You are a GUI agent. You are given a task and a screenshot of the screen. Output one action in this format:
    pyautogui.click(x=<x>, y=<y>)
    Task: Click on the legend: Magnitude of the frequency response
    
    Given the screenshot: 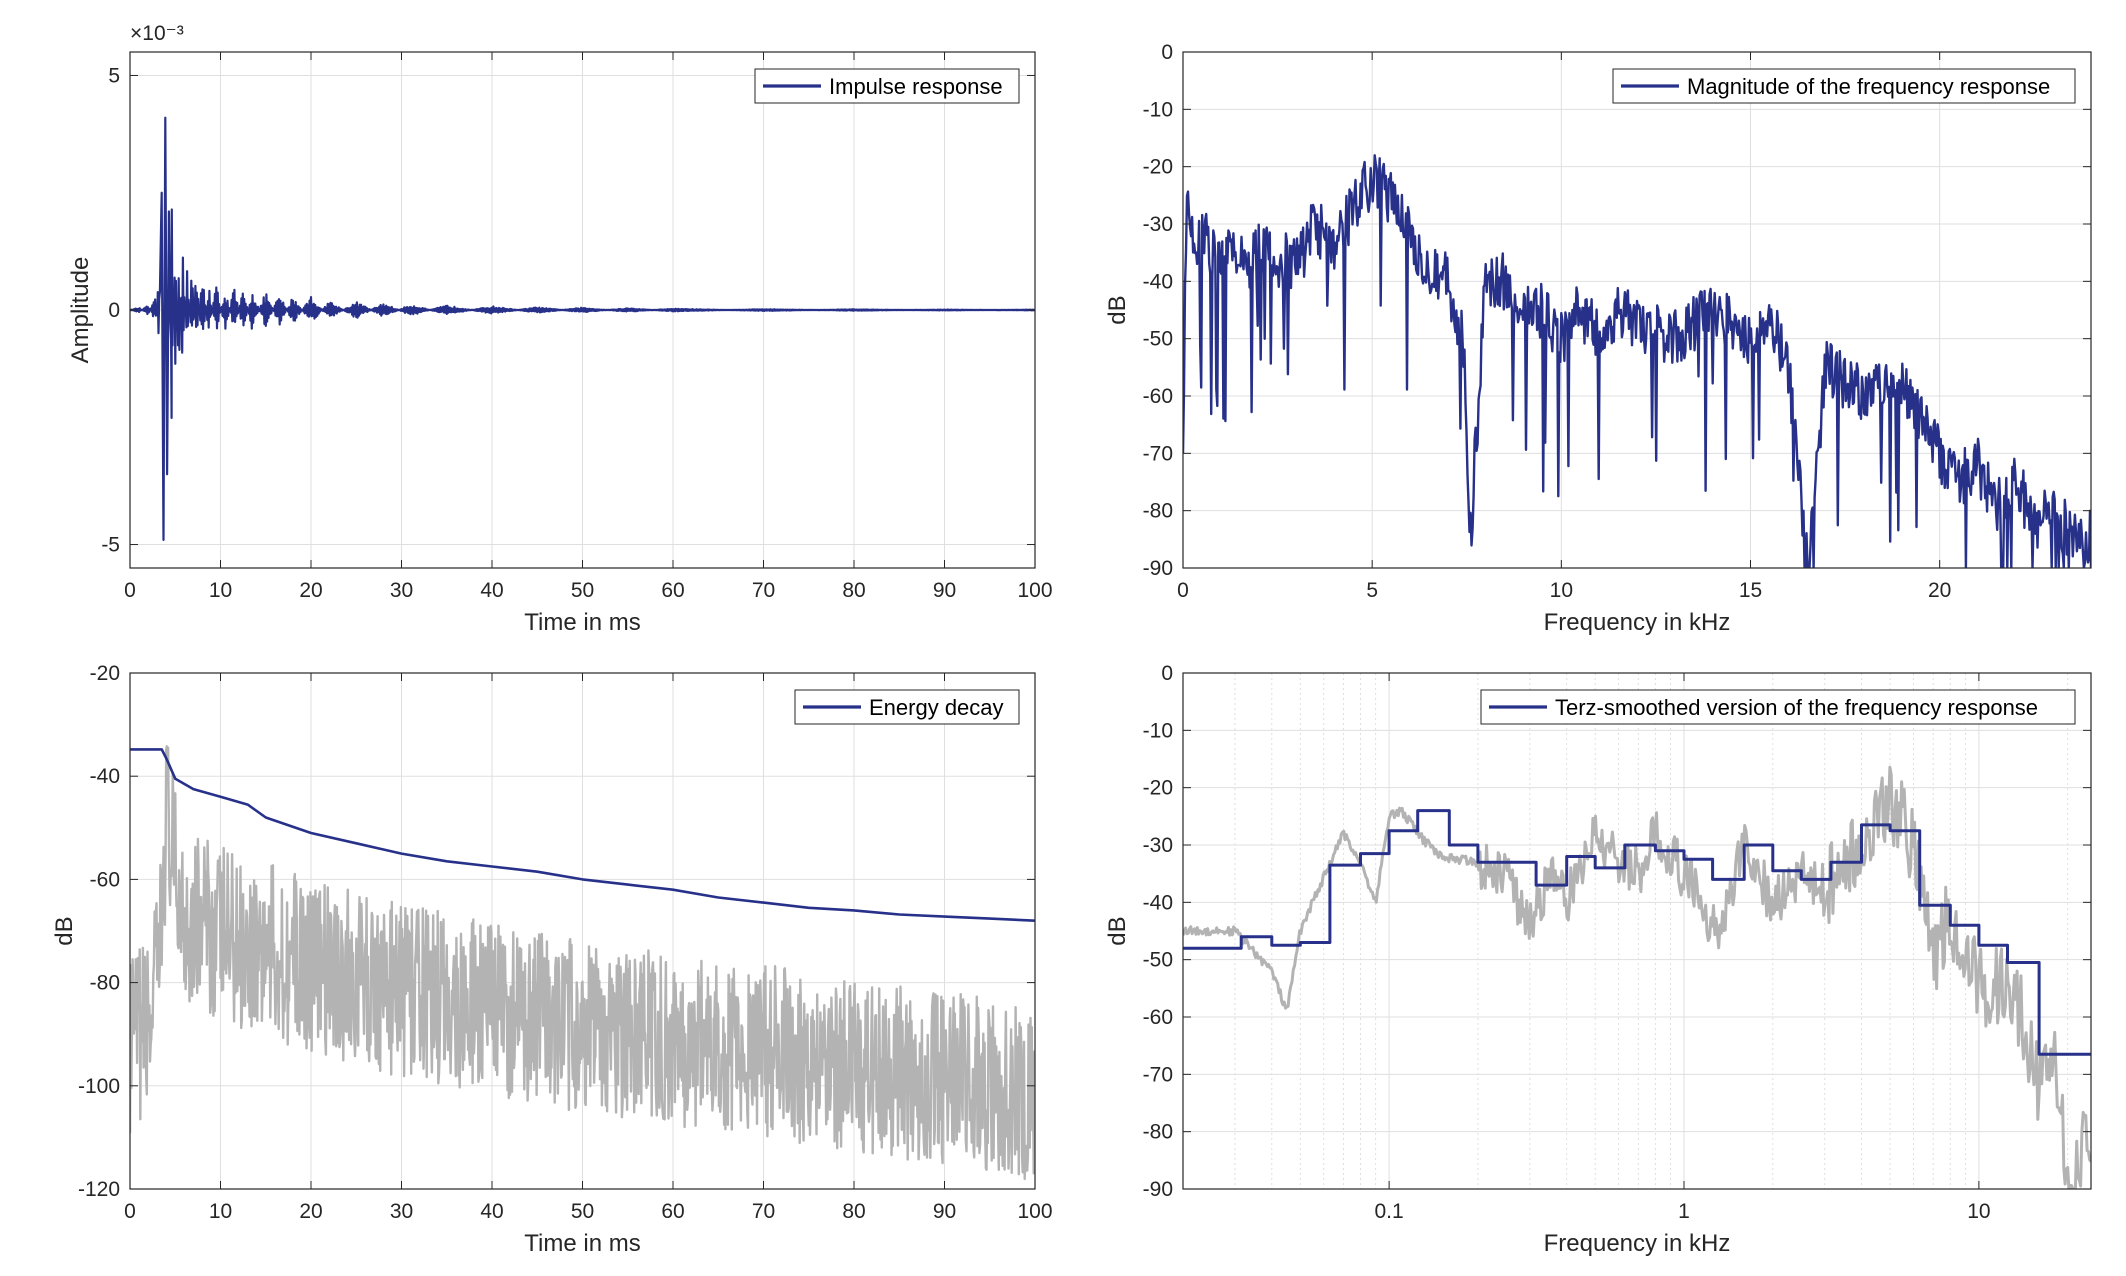 What is the action you would take?
    pyautogui.click(x=1844, y=86)
    